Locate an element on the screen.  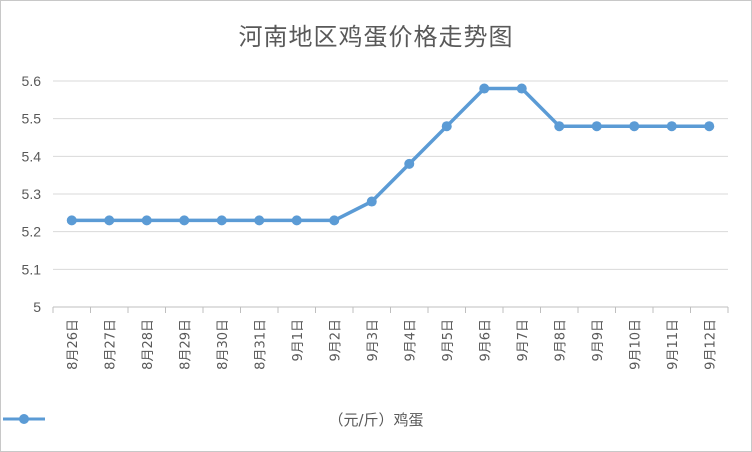
legend: （元/斤）鸡蛋 is located at coordinates (376, 419).